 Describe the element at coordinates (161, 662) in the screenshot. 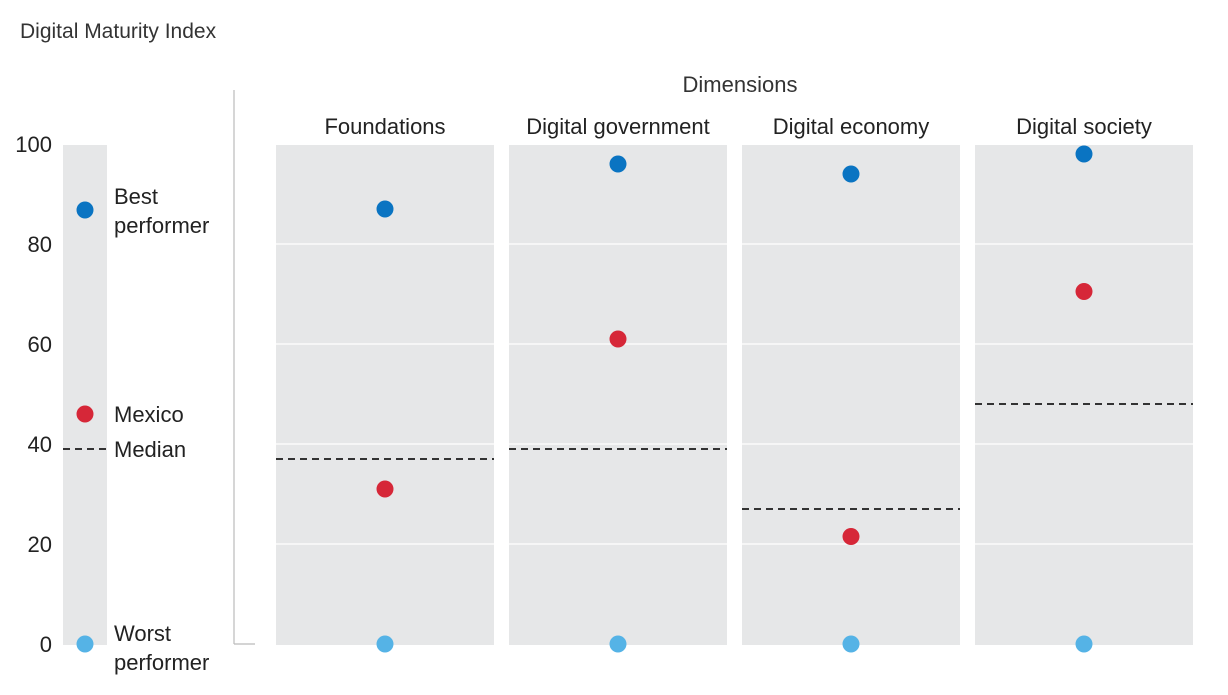

I see `legend-worst-label-line2: performer` at that location.